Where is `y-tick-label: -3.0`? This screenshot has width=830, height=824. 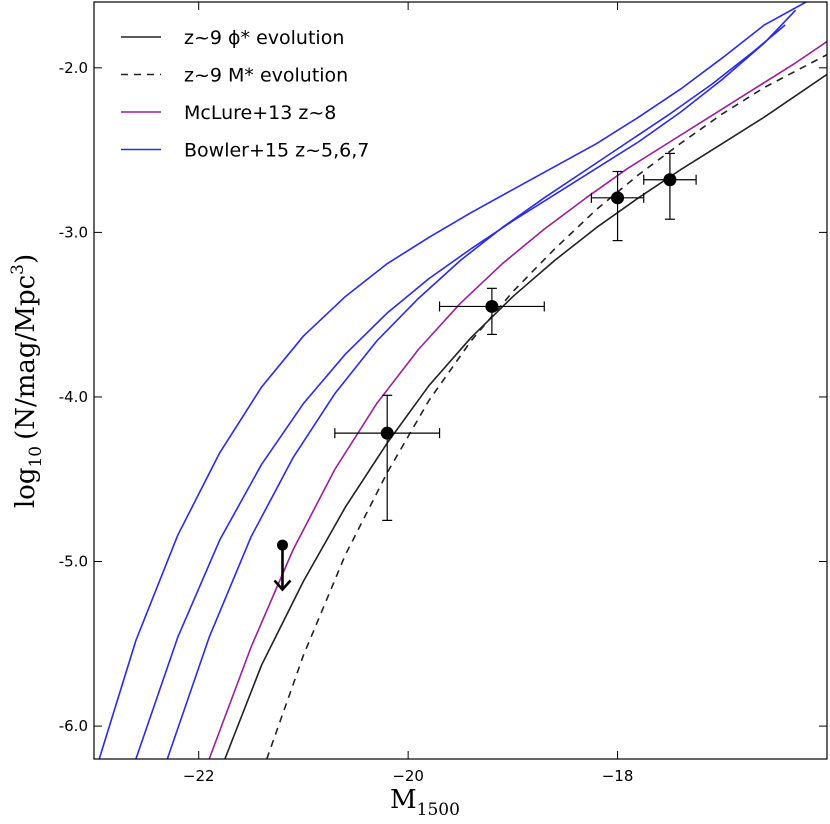 y-tick-label: -3.0 is located at coordinates (73, 232).